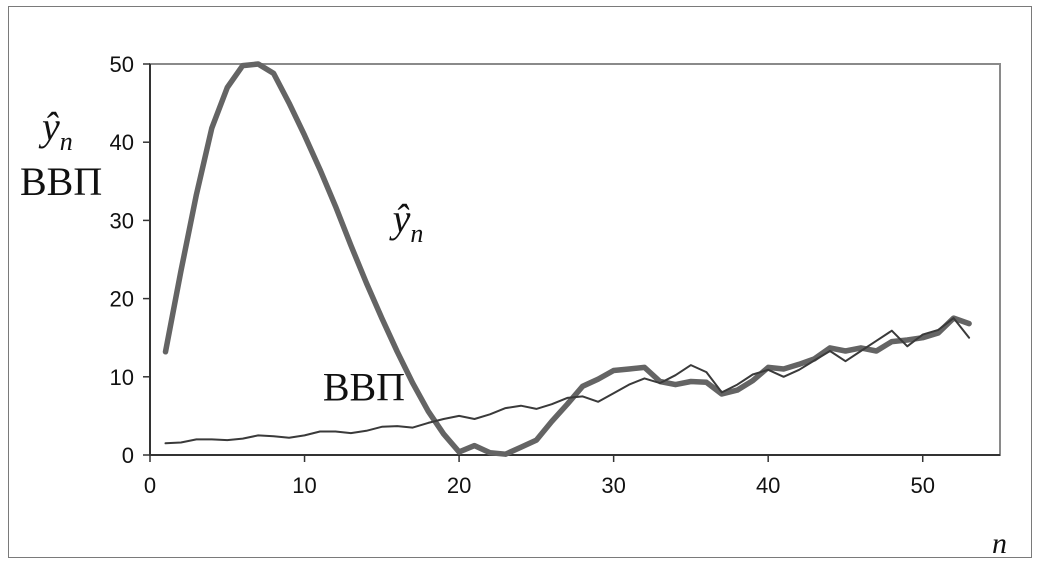 This screenshot has height=570, width=1042. I want to click on x-tick-label: 40, so click(768, 485).